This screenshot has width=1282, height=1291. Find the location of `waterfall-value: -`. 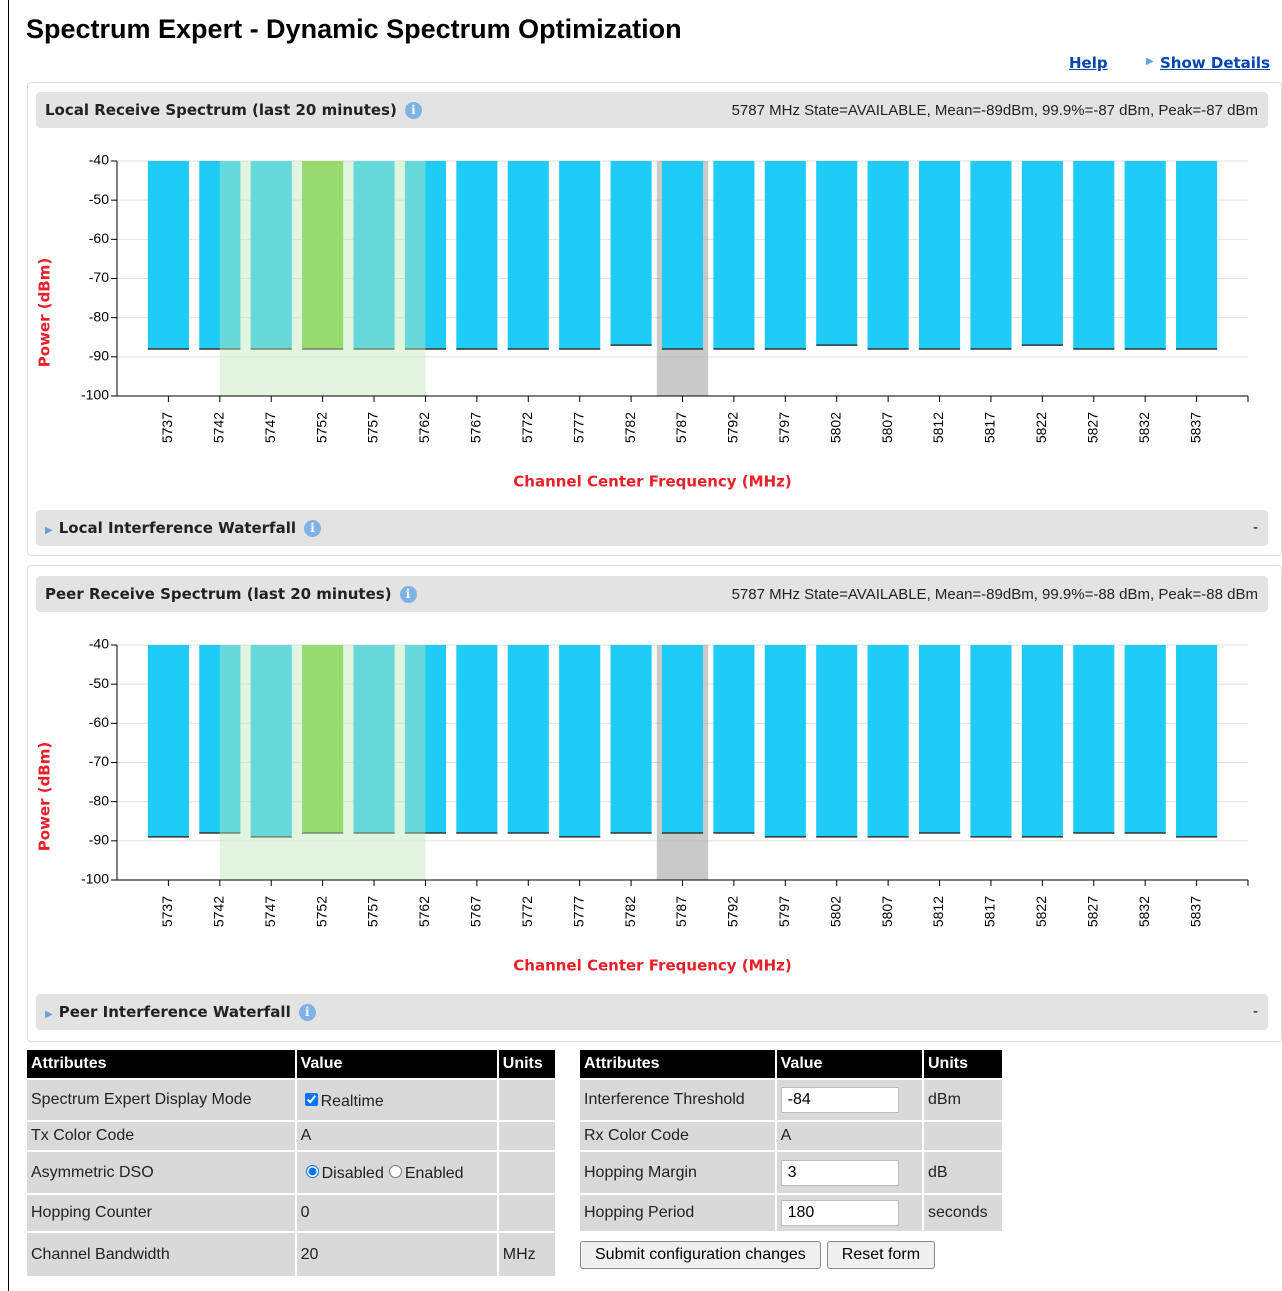

waterfall-value: - is located at coordinates (1255, 1011).